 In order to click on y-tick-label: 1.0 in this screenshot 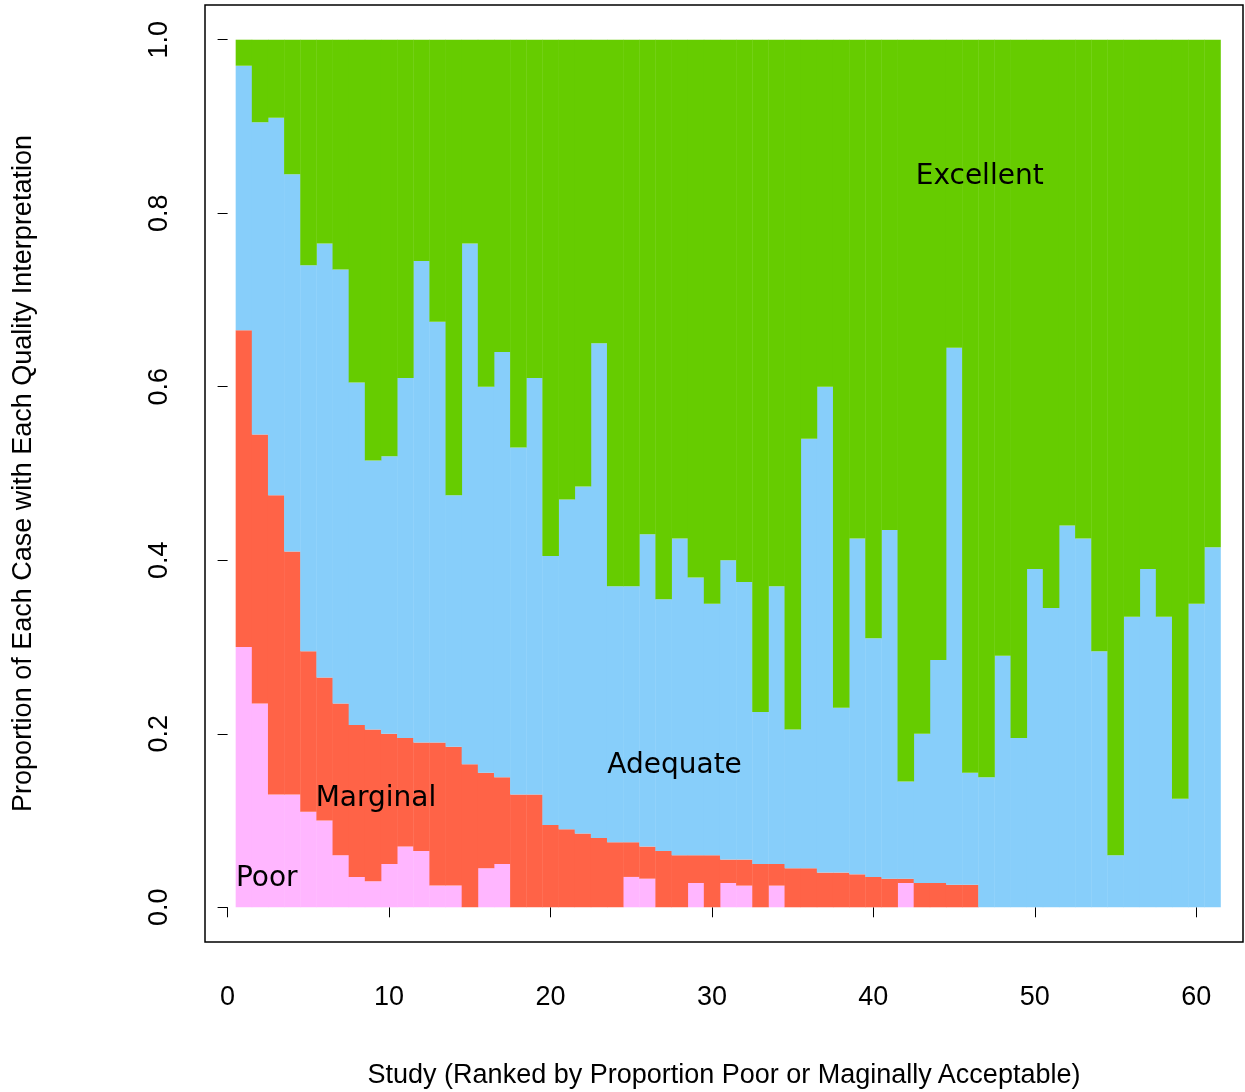, I will do `click(157, 39)`.